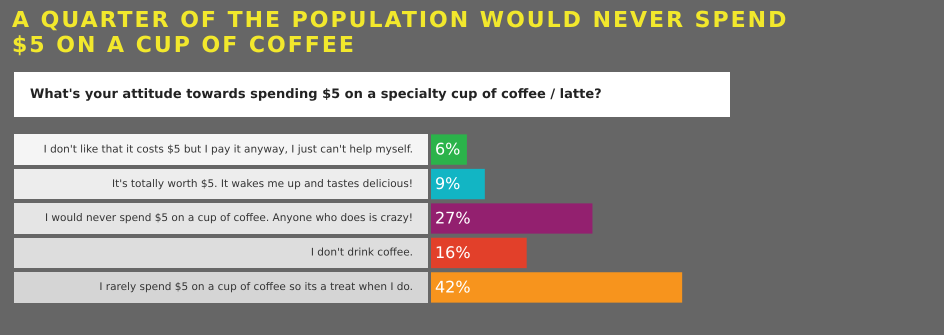  I want to click on data-label: 6%, so click(447, 149).